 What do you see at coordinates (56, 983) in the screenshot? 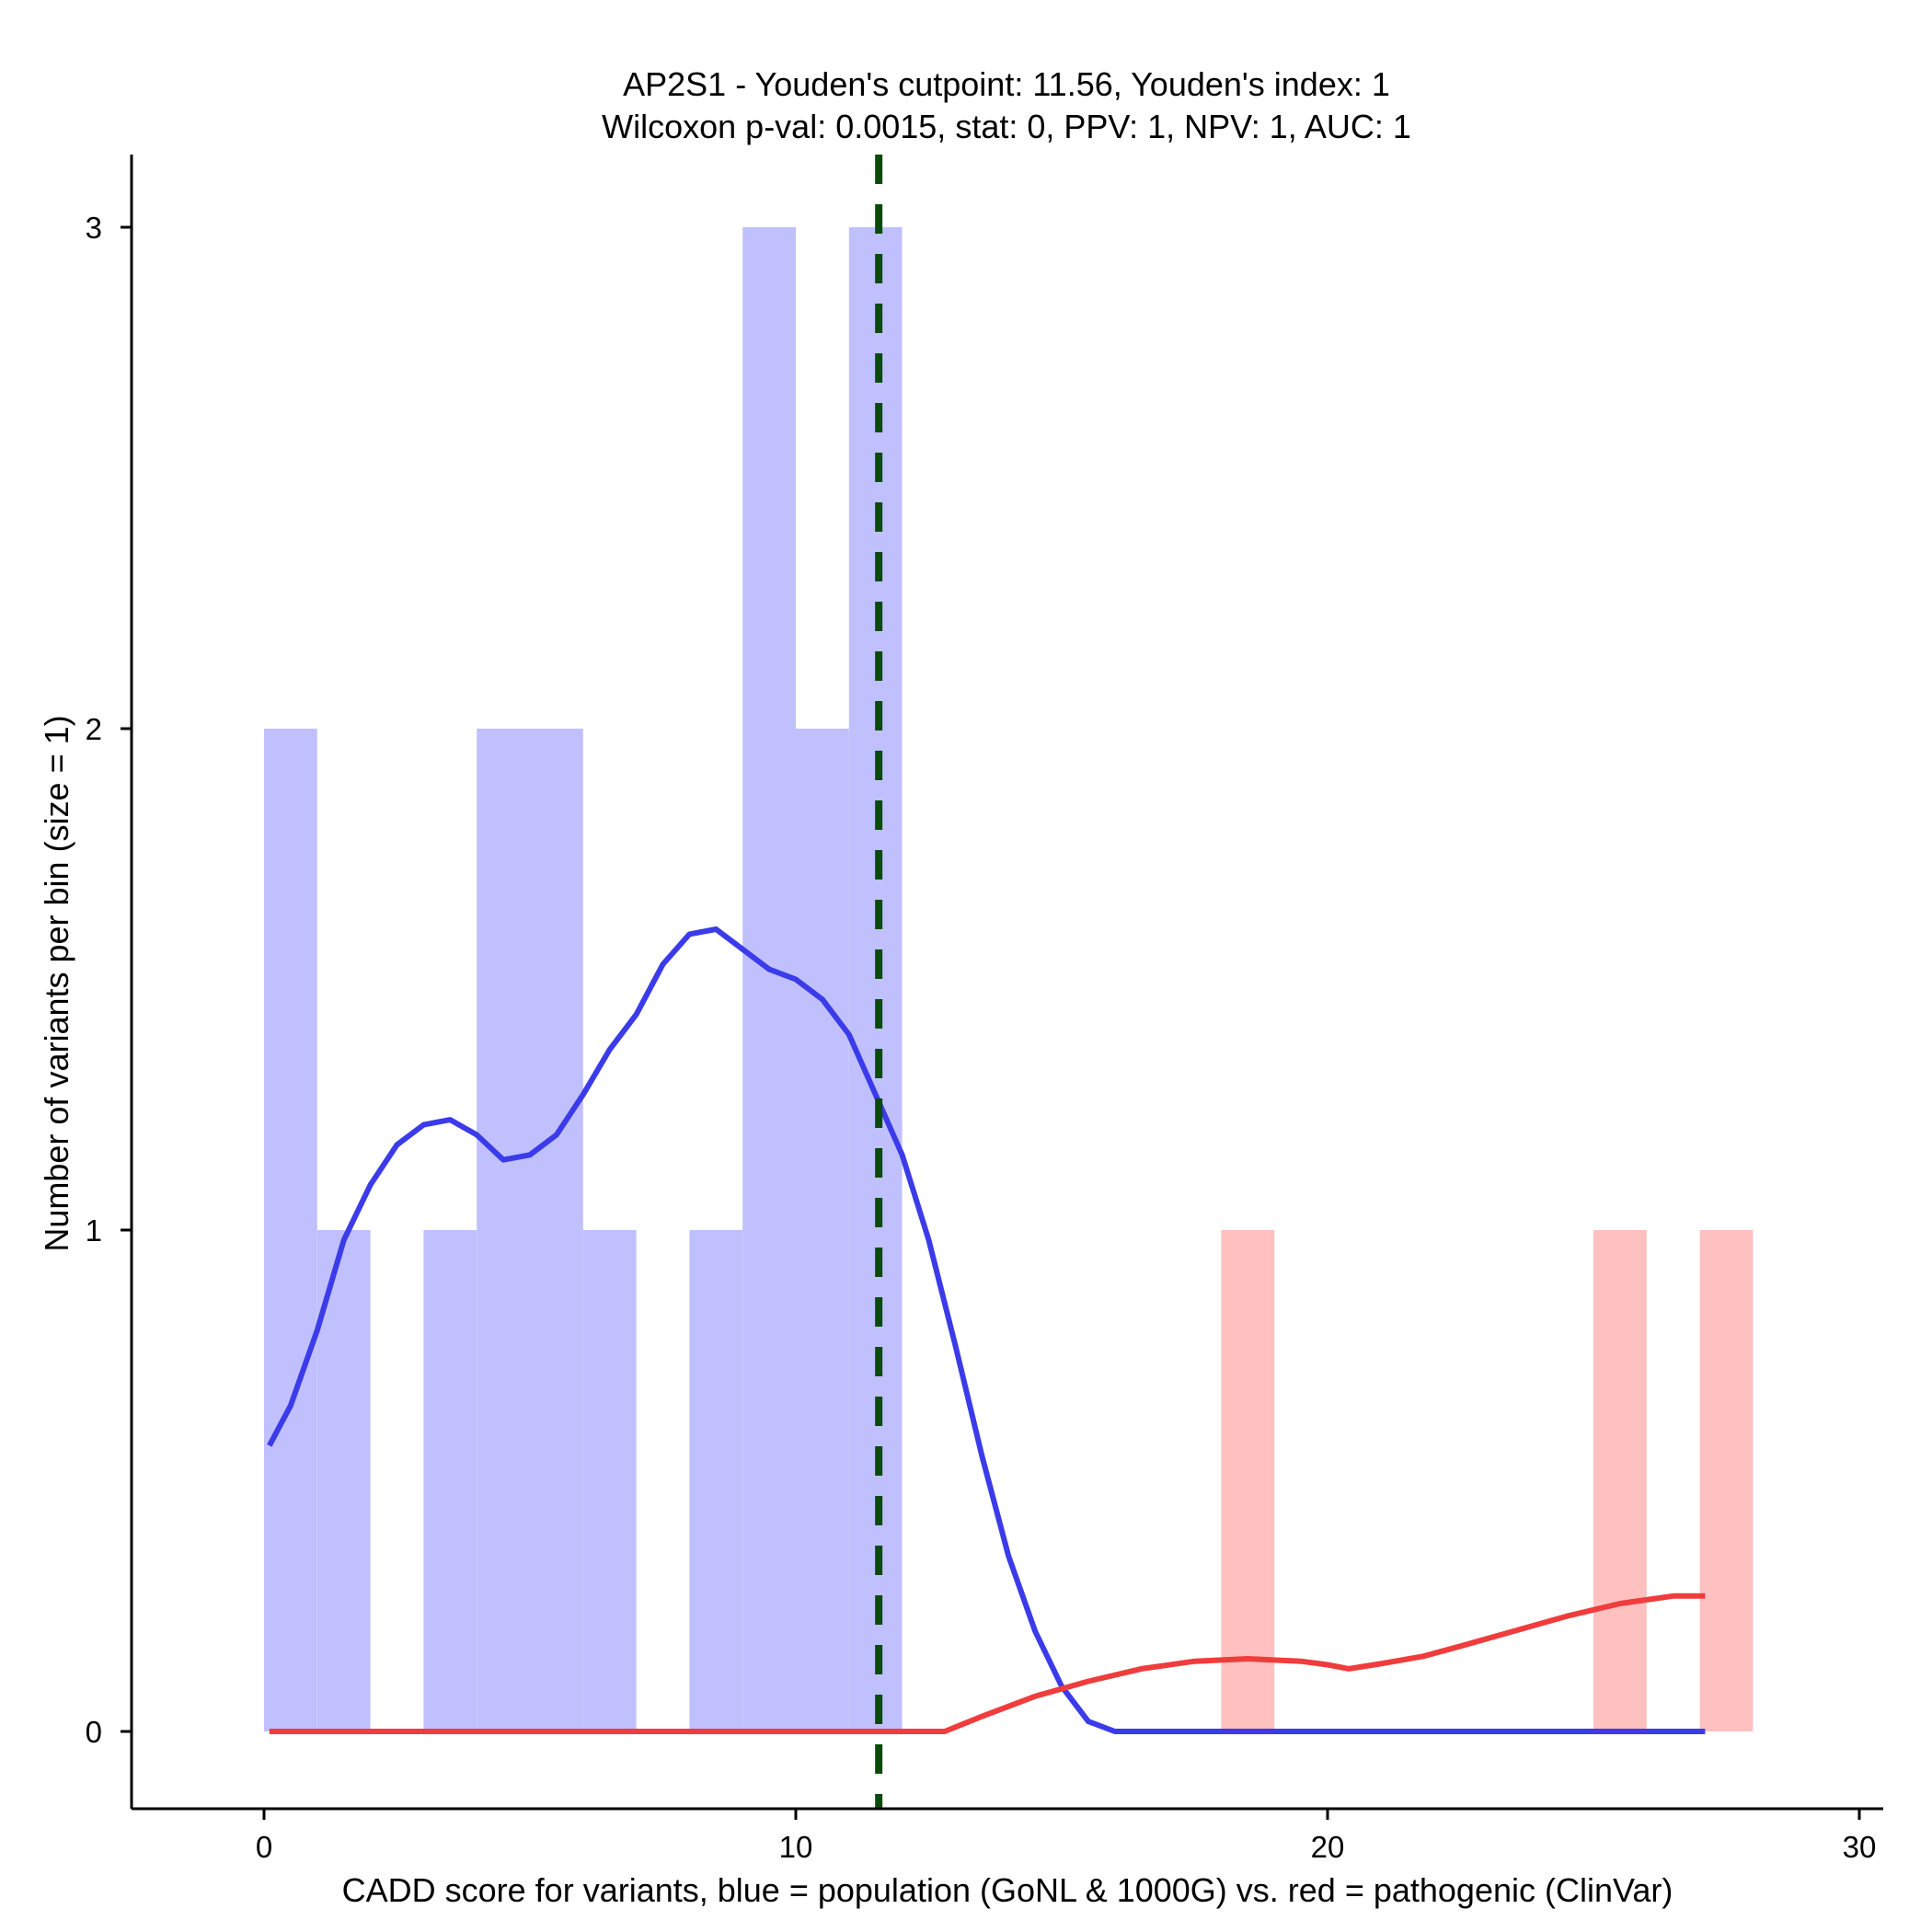
I see `y-axis-title: Number of variants per bin (size = 1)` at bounding box center [56, 983].